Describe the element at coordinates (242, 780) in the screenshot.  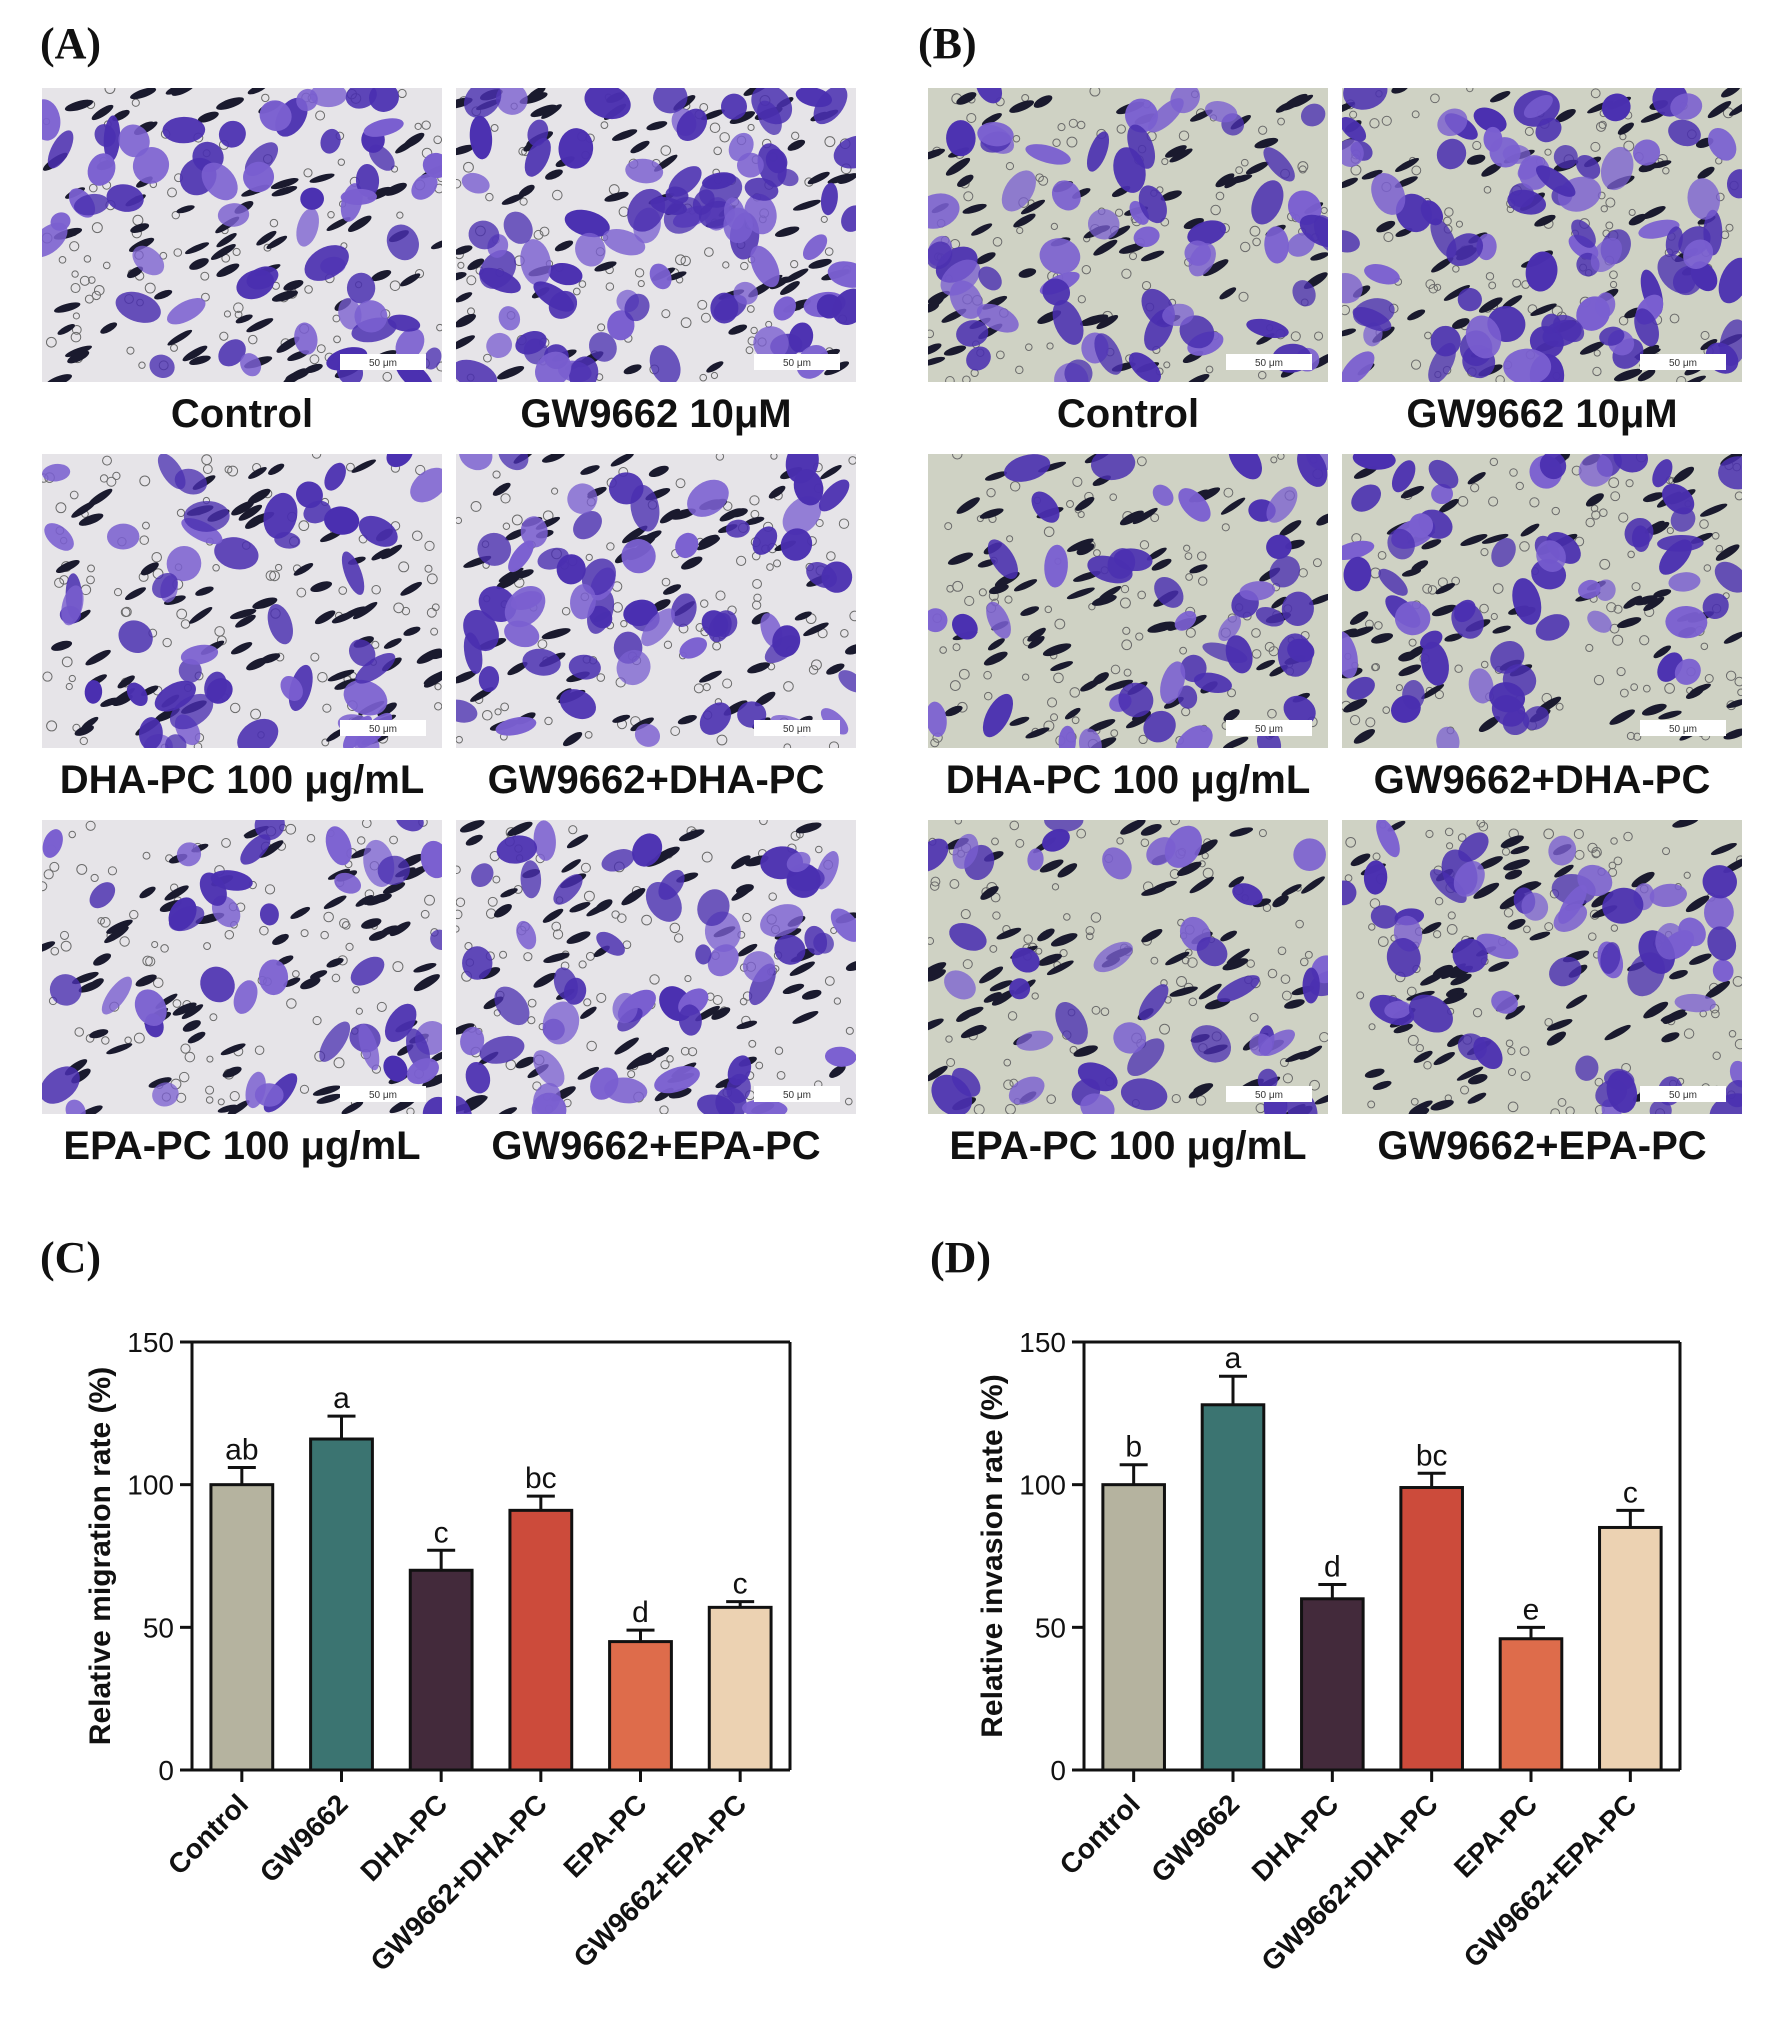
I see `micrograph-caption-a-3: DHA-PC 100 μg/mL` at that location.